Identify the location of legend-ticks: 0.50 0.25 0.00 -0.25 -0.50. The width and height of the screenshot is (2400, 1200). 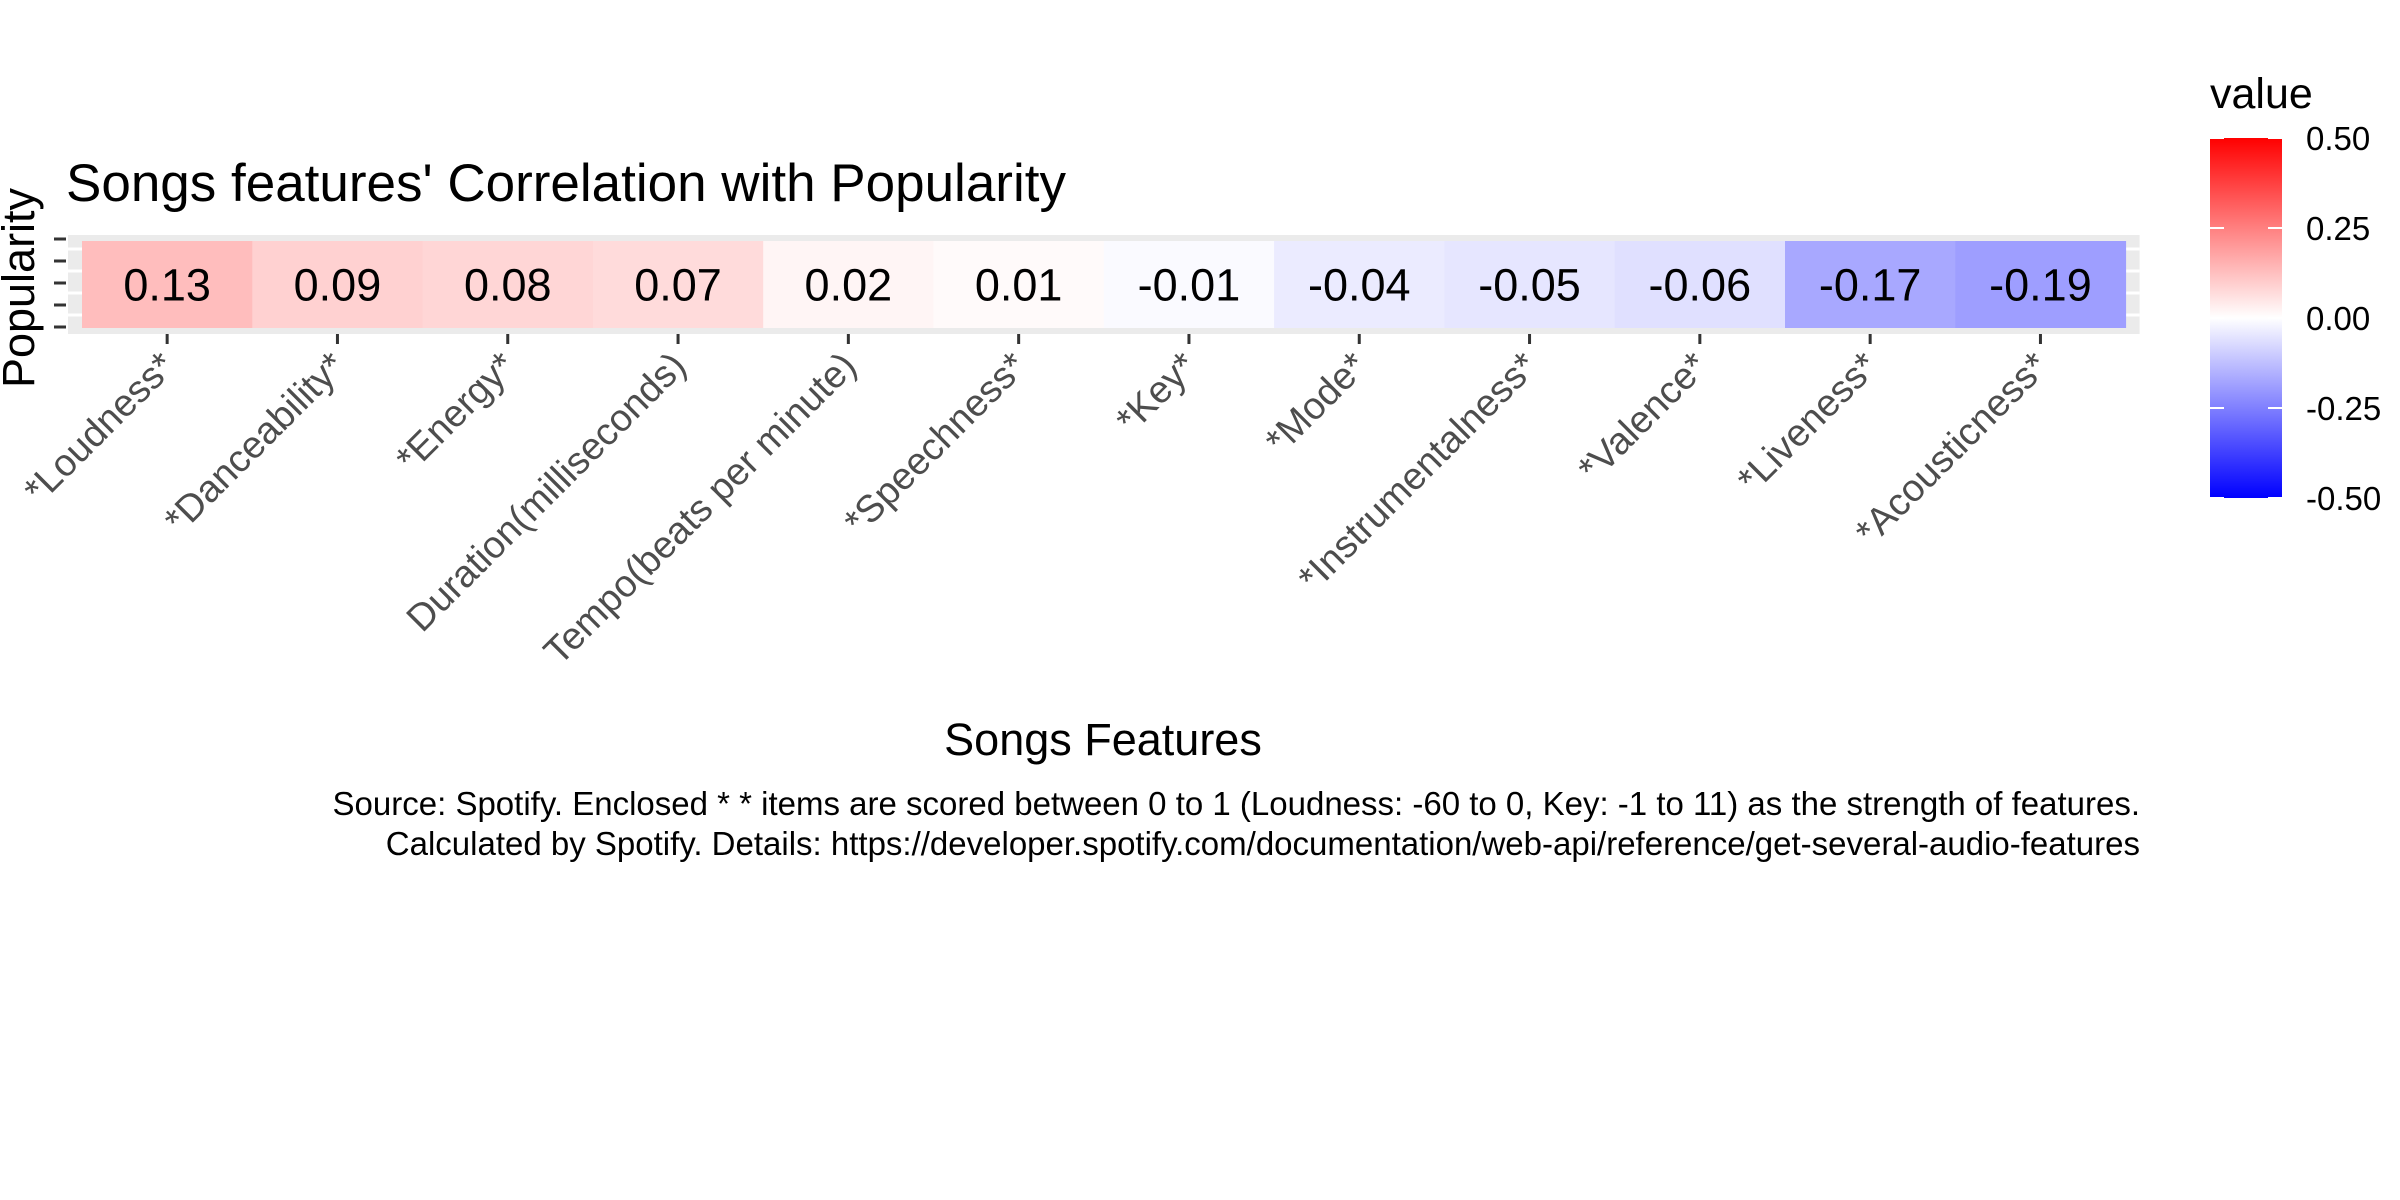
(2295, 318).